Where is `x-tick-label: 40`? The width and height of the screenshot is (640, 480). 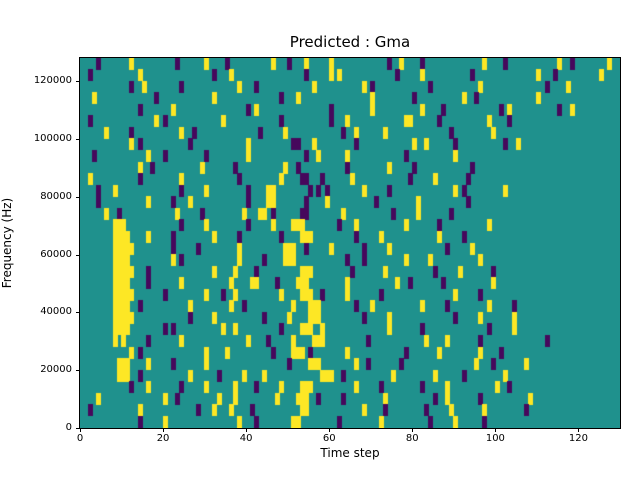
x-tick-label: 40 is located at coordinates (246, 438).